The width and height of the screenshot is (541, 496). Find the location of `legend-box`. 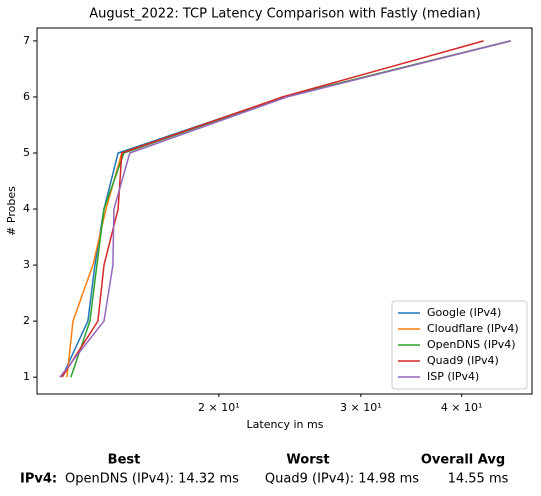

legend-box is located at coordinates (459, 345).